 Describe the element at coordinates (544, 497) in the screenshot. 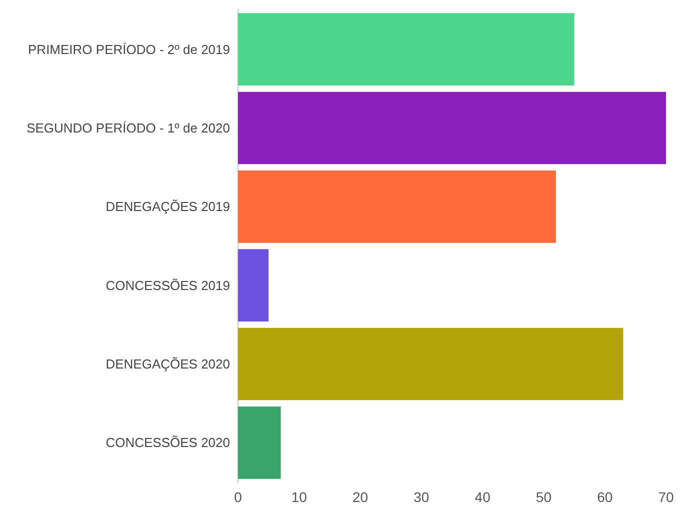

I see `x-tick-label: 50` at that location.